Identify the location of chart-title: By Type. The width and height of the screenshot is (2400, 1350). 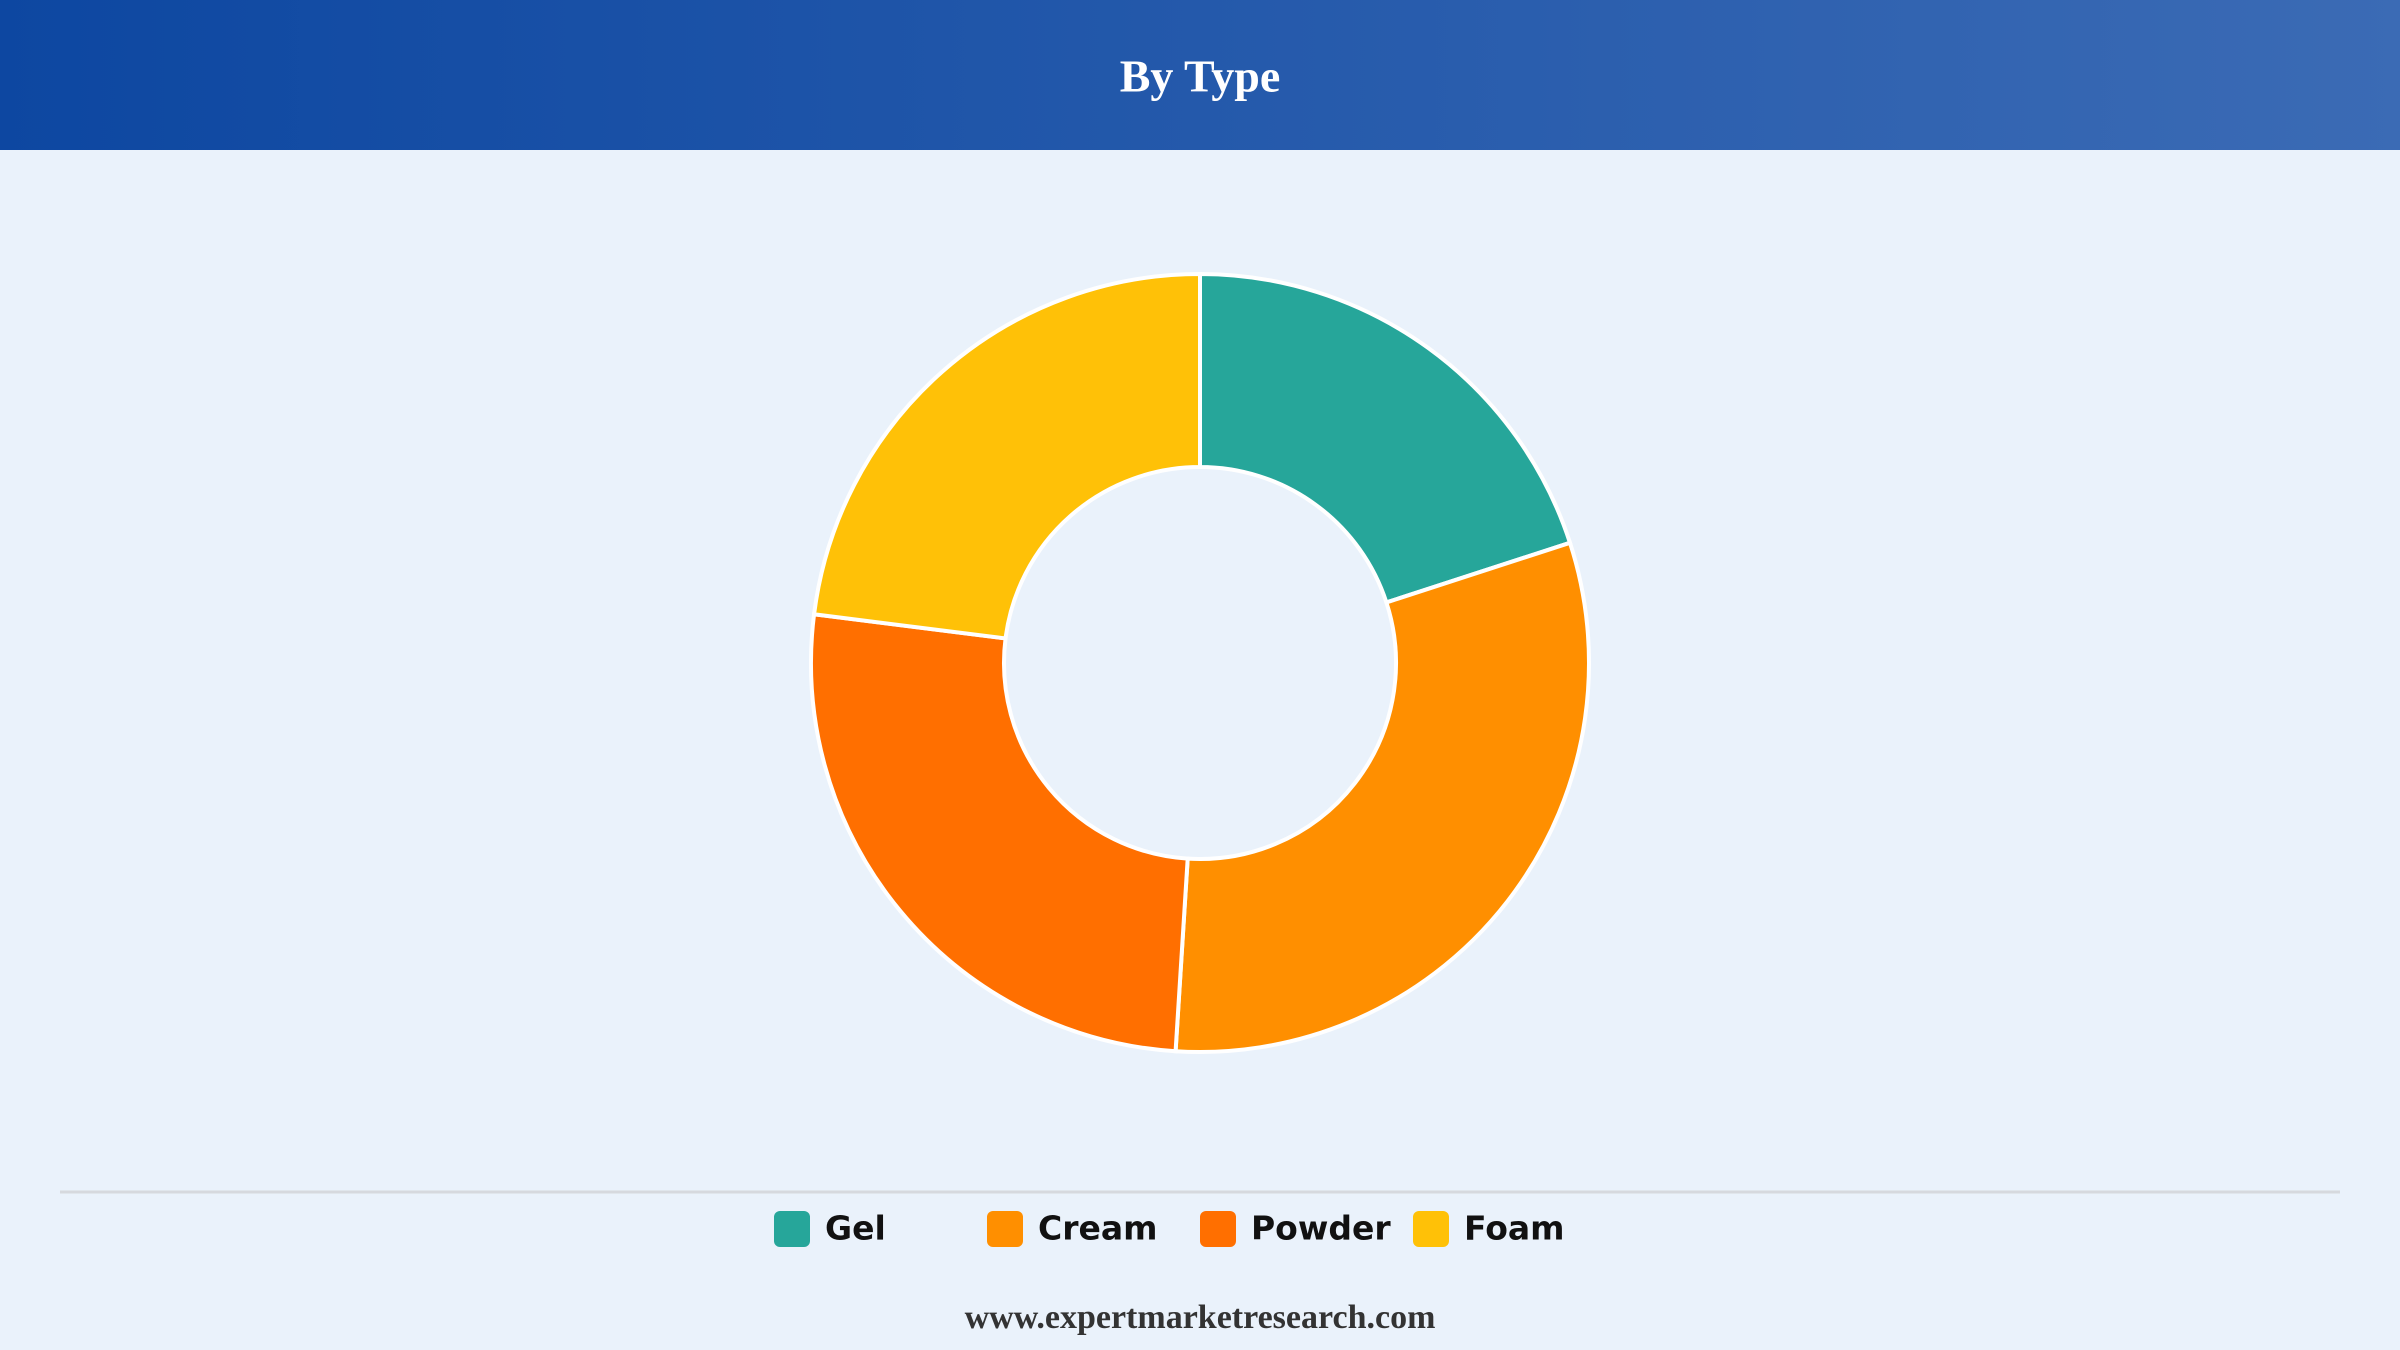
(1200, 76).